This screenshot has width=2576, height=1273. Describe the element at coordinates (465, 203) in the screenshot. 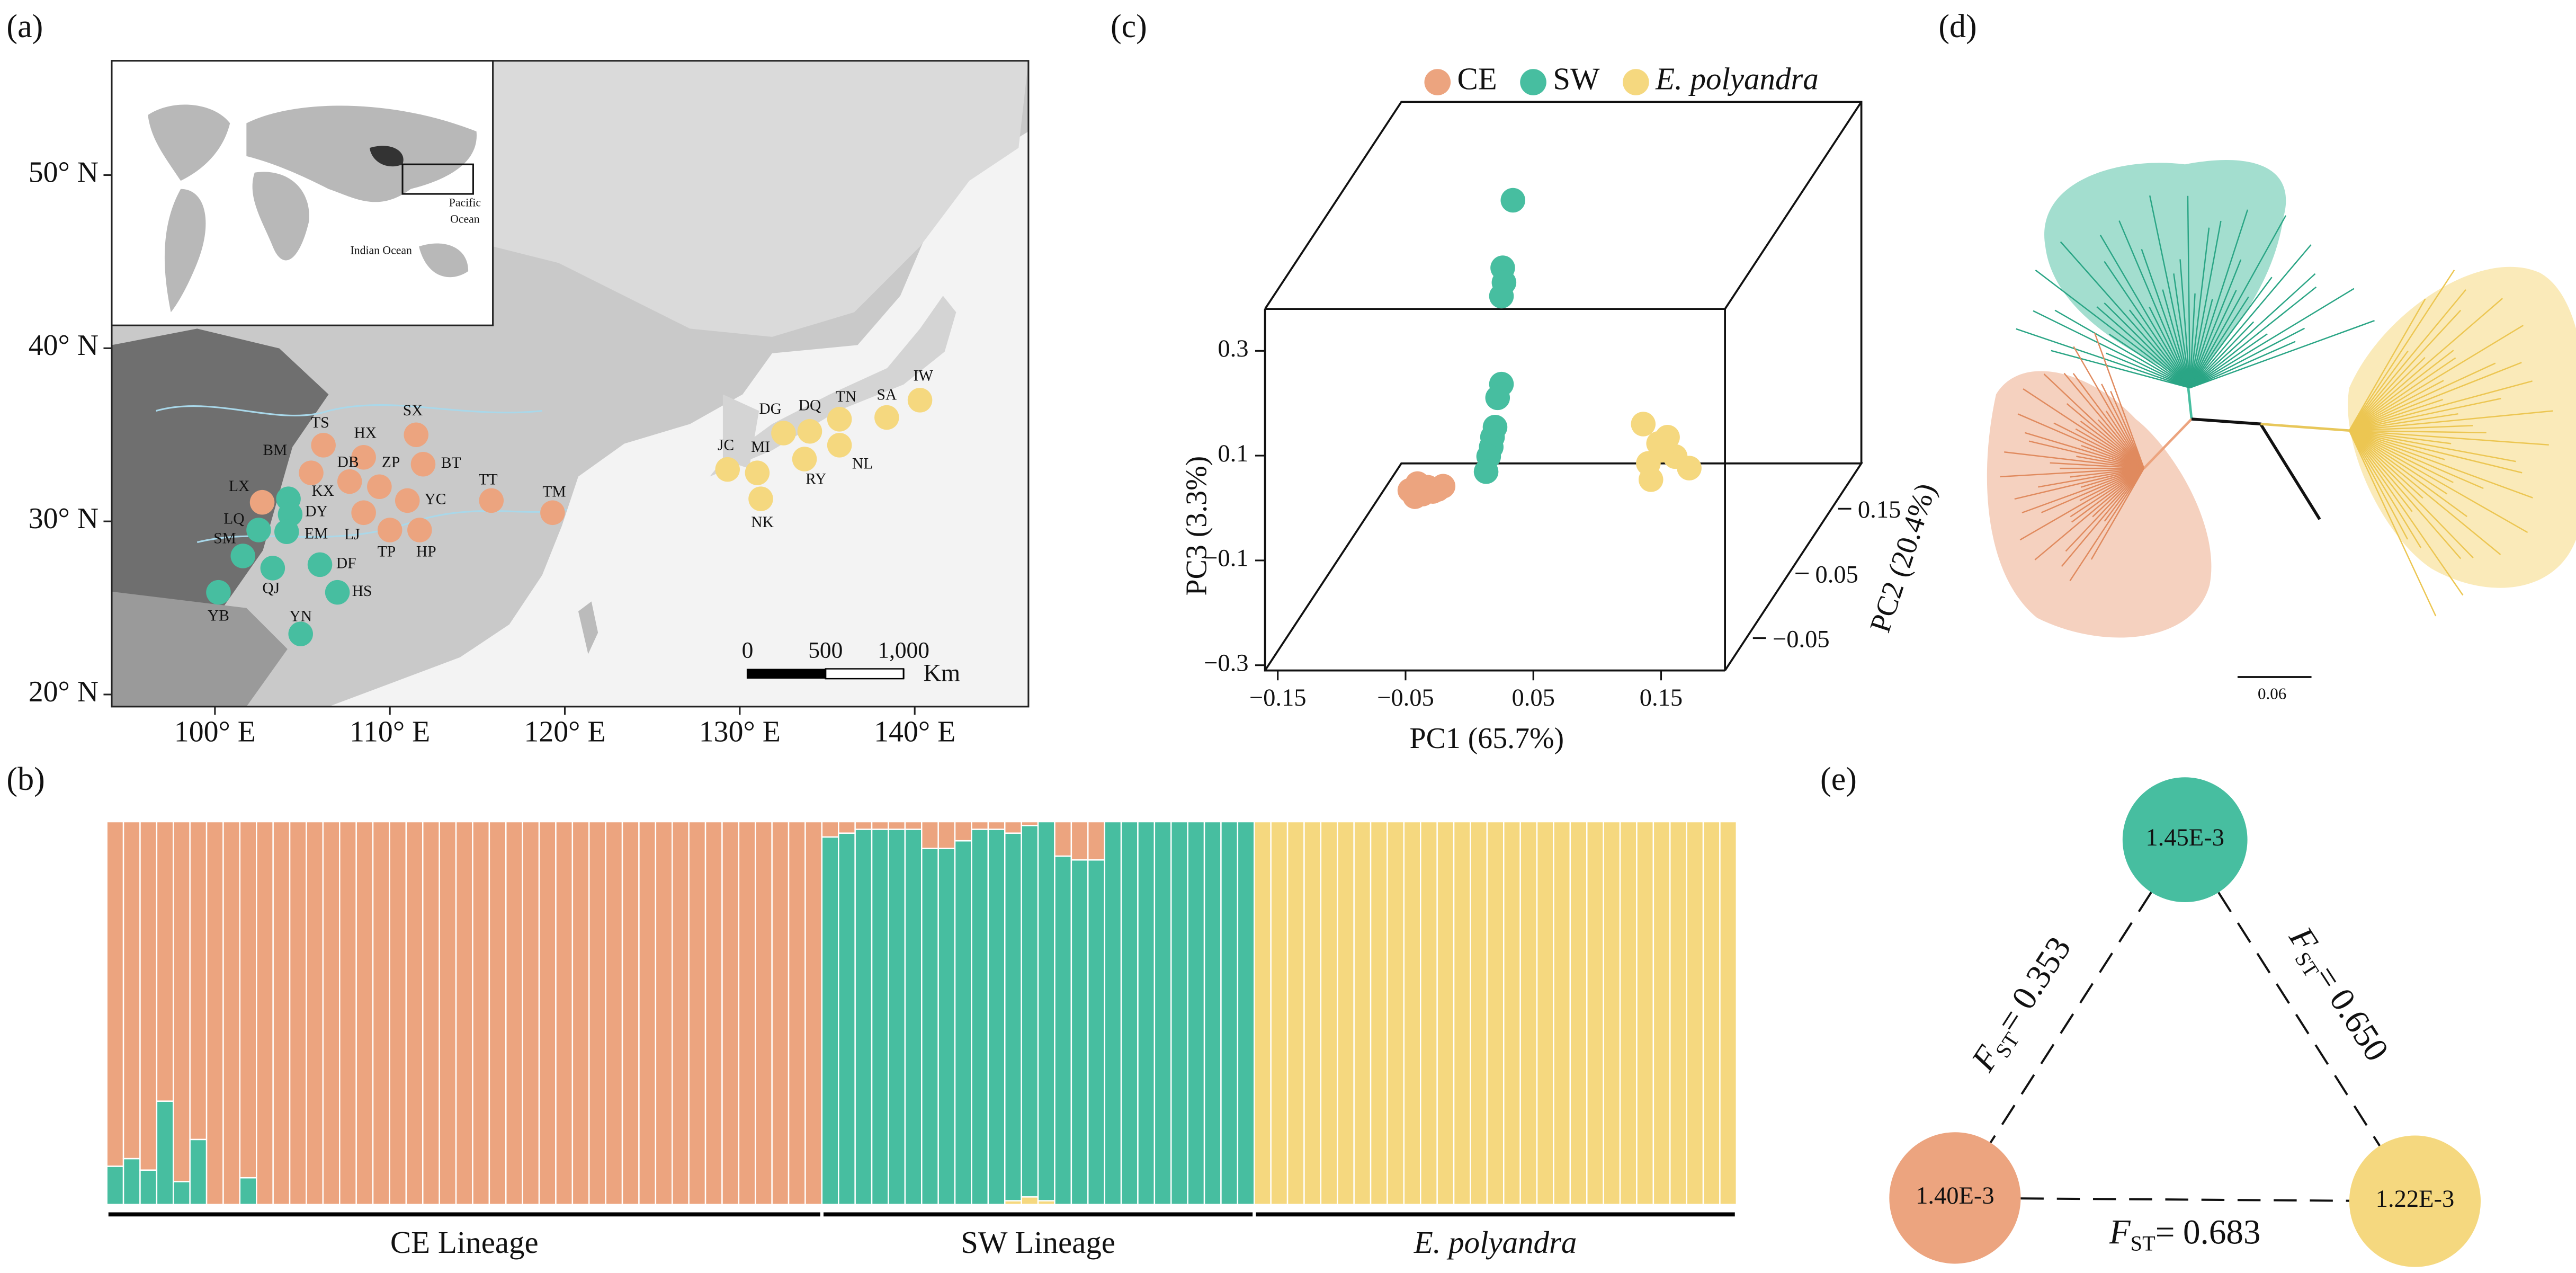

I see `ocean-label: Pacific` at that location.